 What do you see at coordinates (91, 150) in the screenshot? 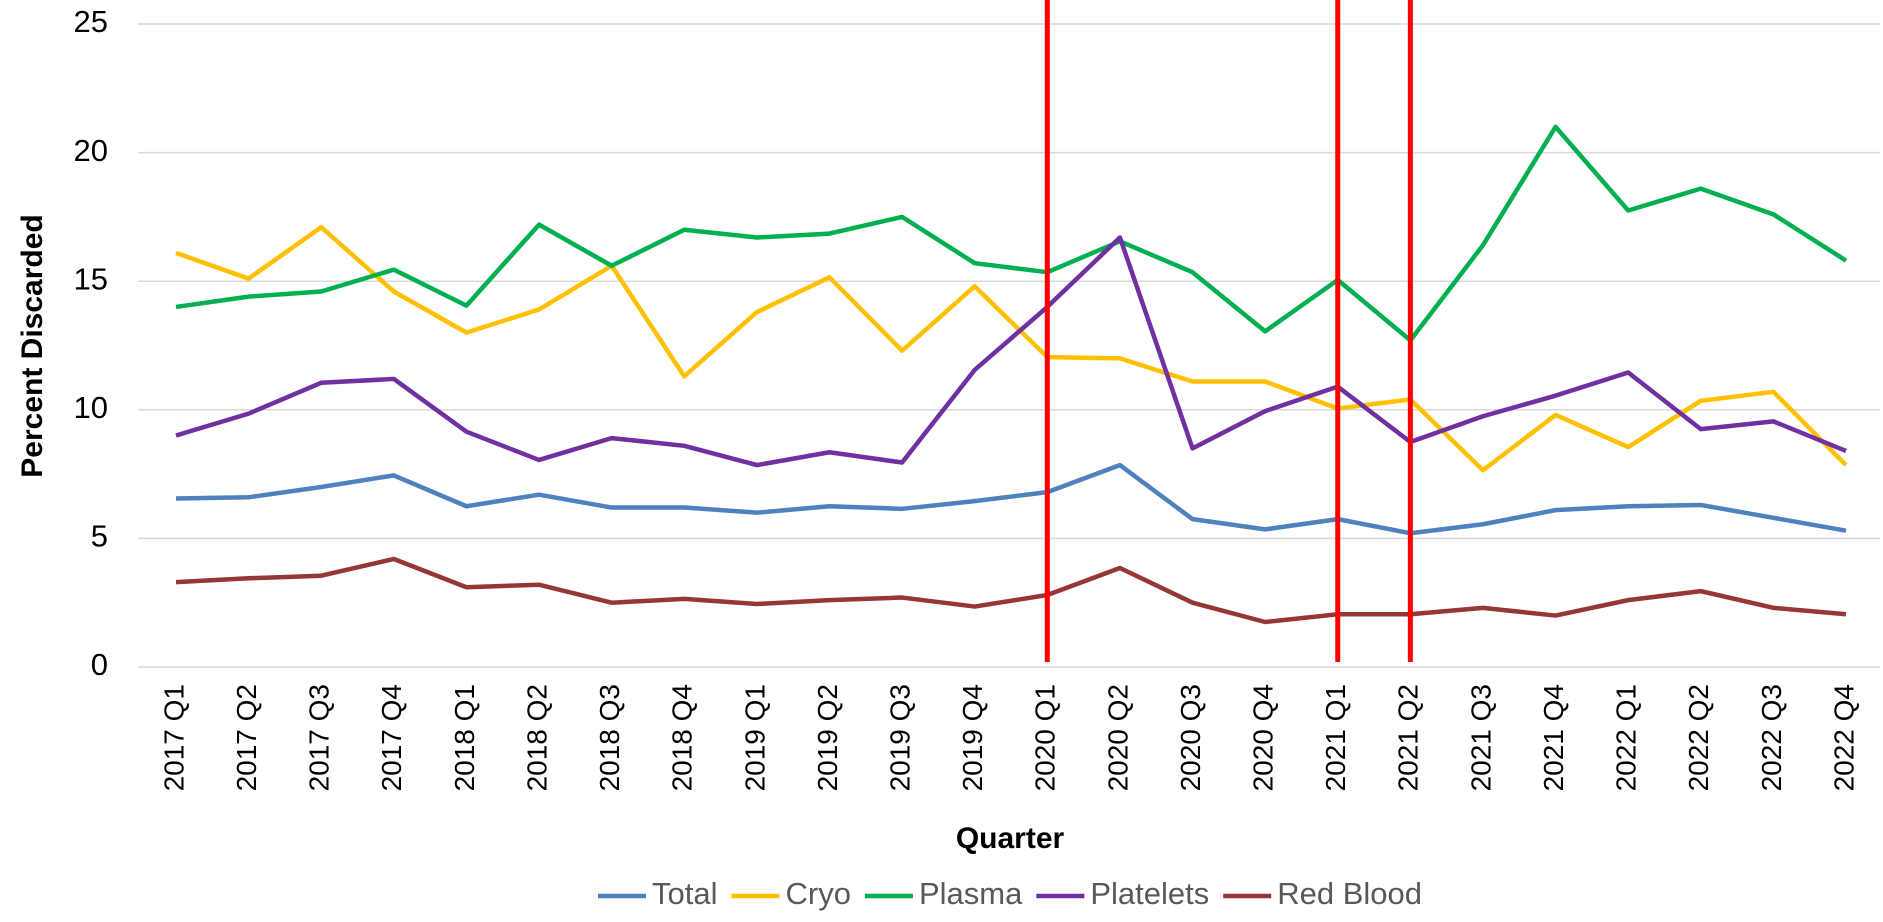
I see `y-tick-label: 20` at bounding box center [91, 150].